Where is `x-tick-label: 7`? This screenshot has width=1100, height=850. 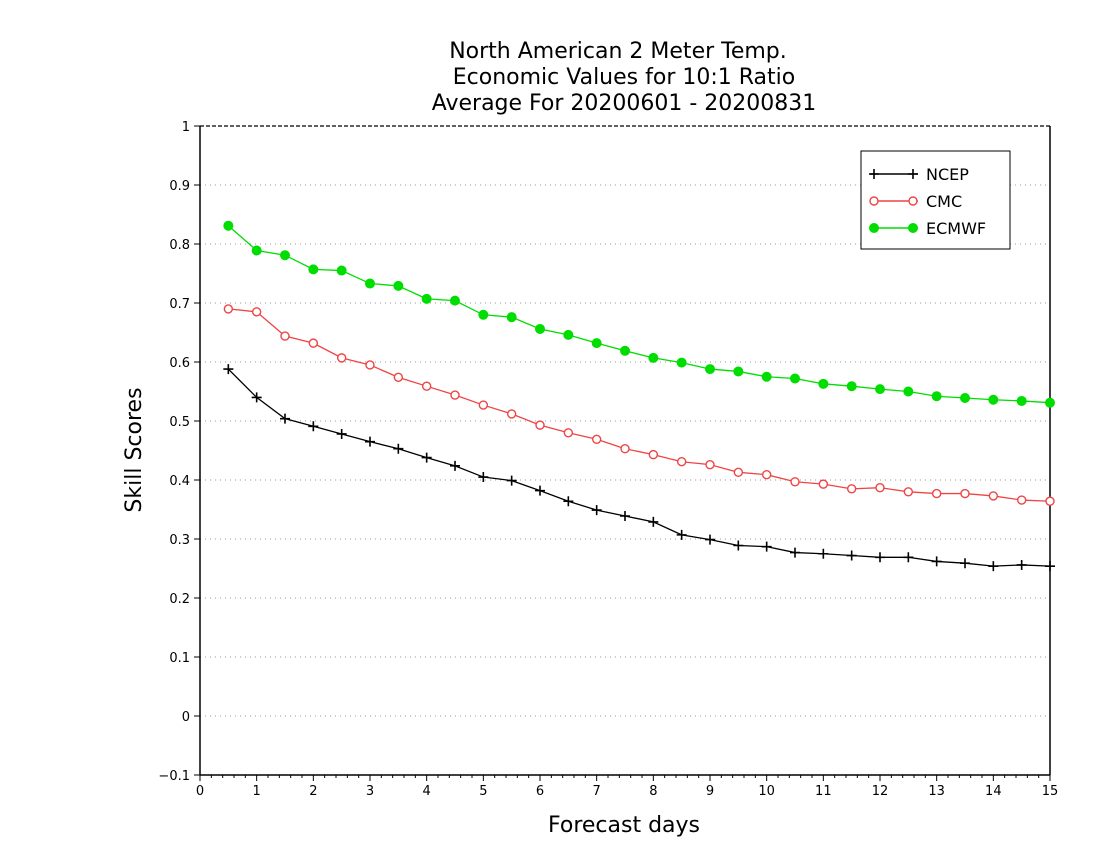 x-tick-label: 7 is located at coordinates (597, 791).